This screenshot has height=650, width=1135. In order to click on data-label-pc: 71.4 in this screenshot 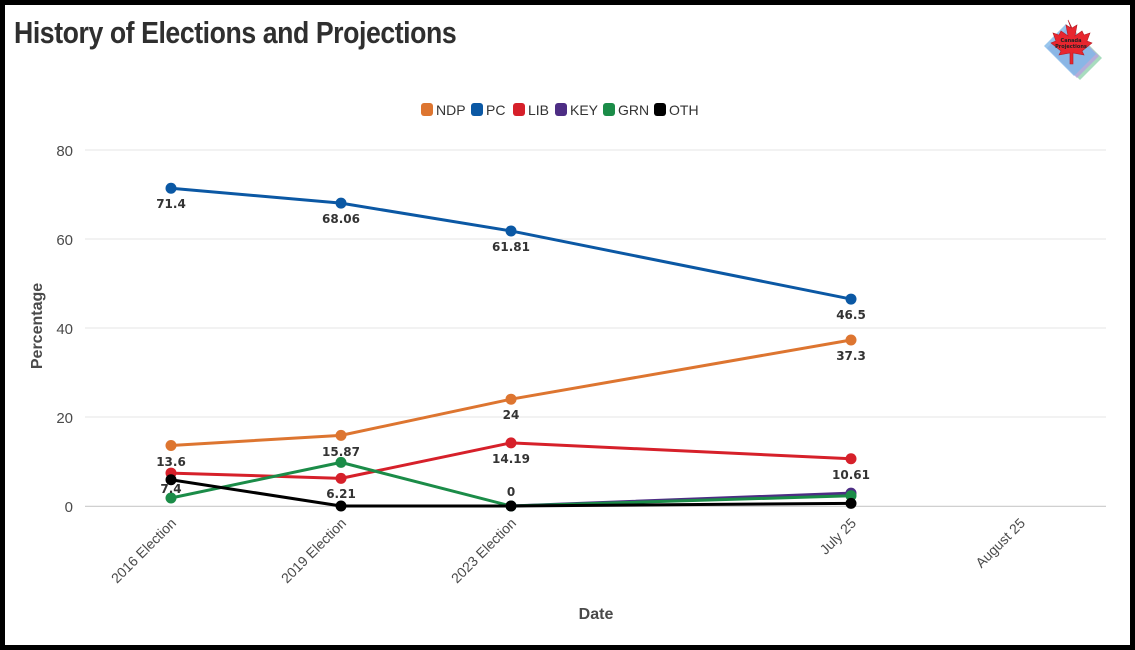, I will do `click(171, 204)`.